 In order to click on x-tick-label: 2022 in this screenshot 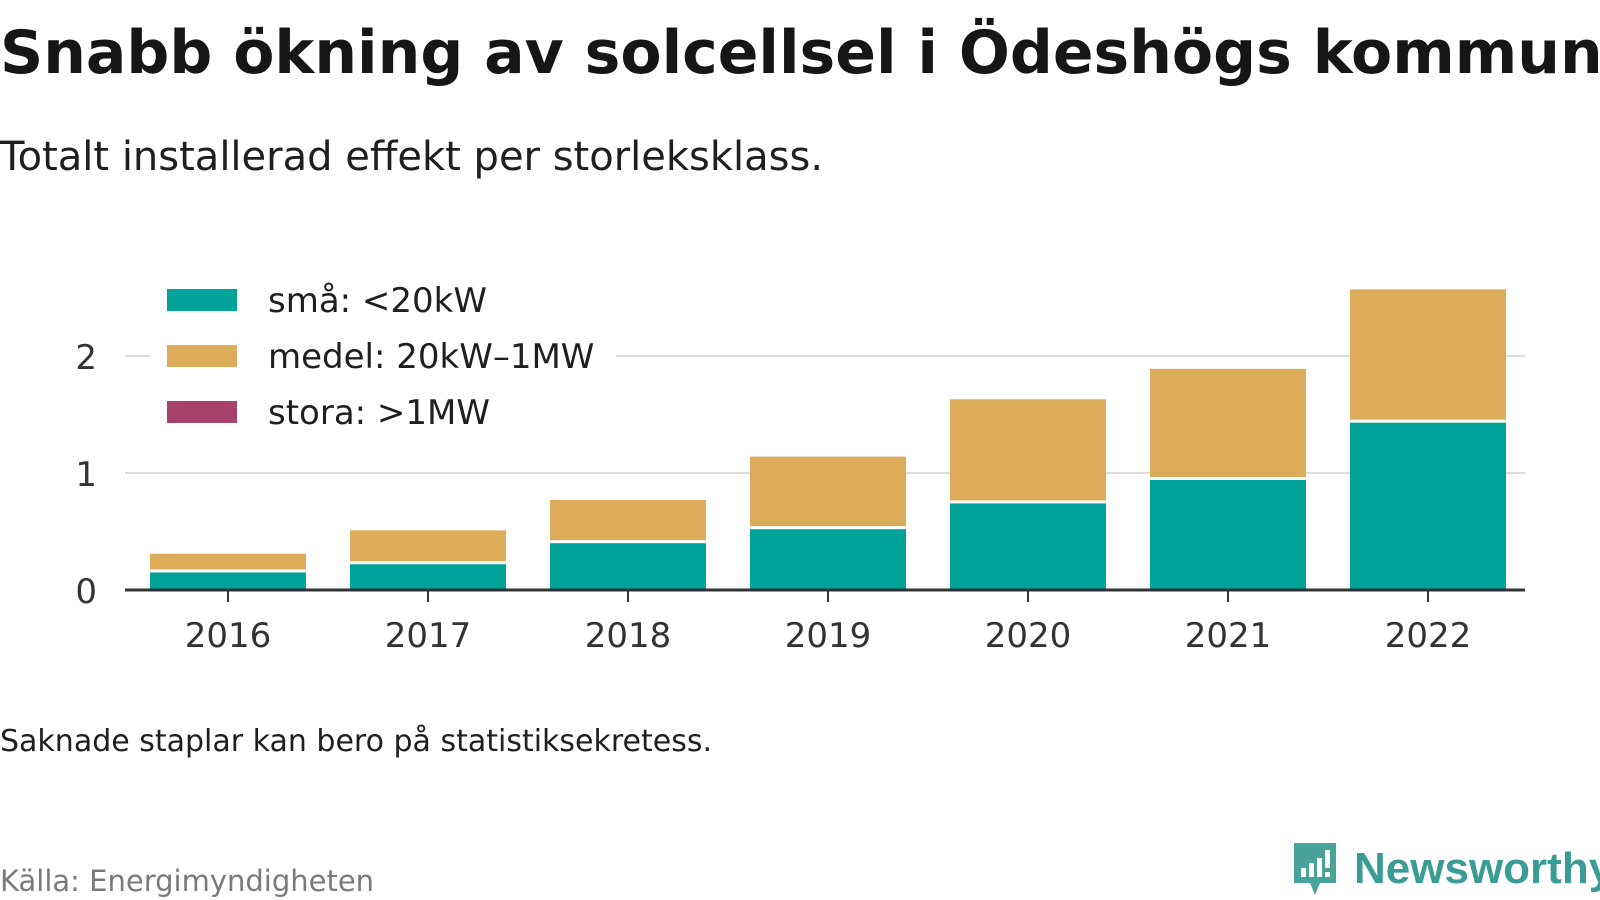, I will do `click(1428, 636)`.